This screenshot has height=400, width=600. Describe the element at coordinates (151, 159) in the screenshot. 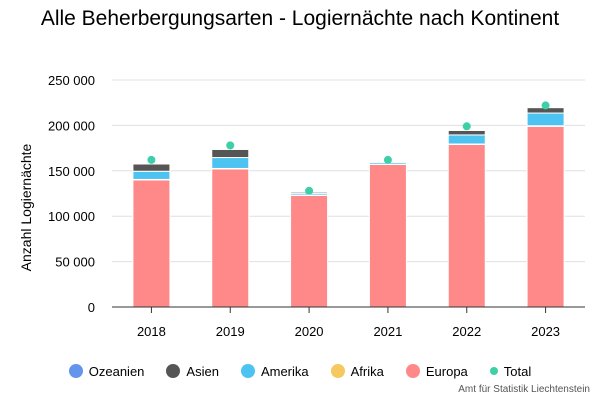

I see `total-point-2018` at that location.